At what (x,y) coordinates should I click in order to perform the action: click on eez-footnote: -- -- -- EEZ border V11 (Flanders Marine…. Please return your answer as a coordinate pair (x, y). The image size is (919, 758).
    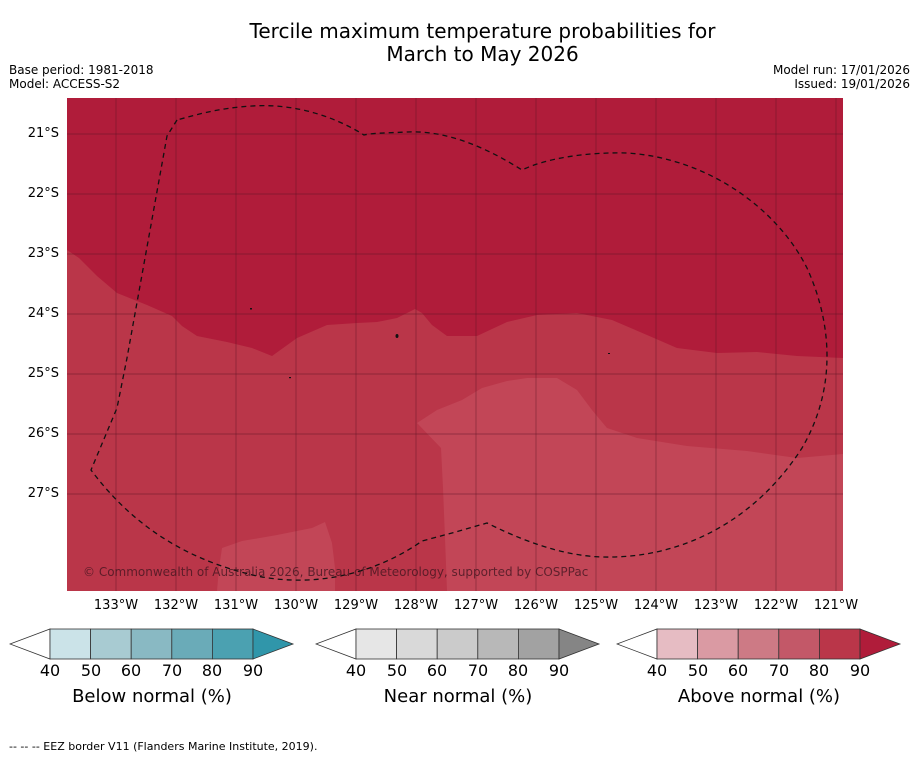
    Looking at the image, I should click on (163, 746).